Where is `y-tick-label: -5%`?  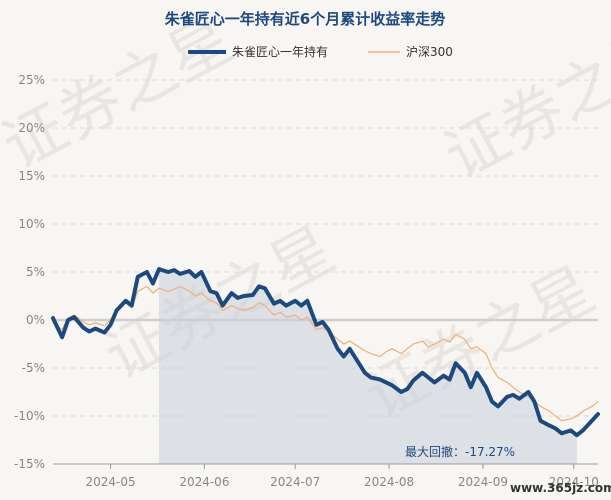
y-tick-label: -5% is located at coordinates (33, 368).